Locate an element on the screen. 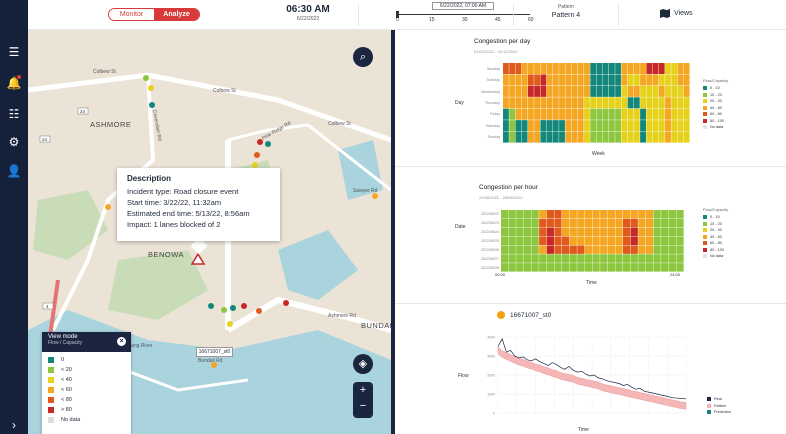 The width and height of the screenshot is (786, 434). heatmap-canvas is located at coordinates (592, 241).